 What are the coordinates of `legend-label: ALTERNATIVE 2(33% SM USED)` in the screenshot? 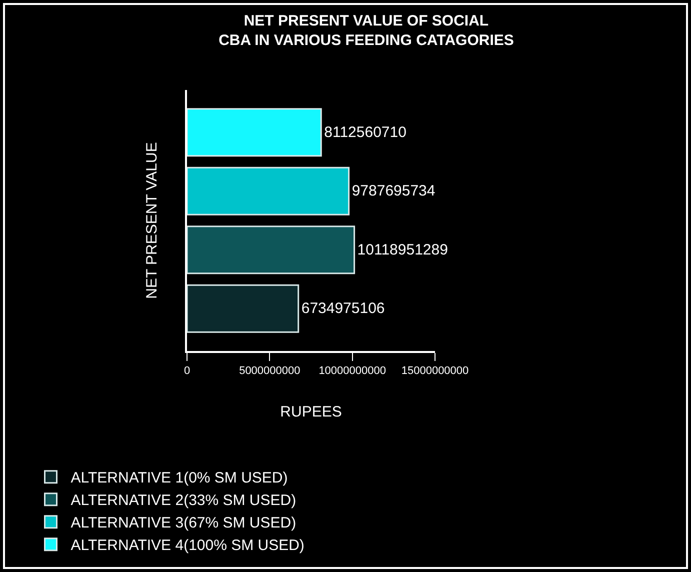 It's located at (183, 501).